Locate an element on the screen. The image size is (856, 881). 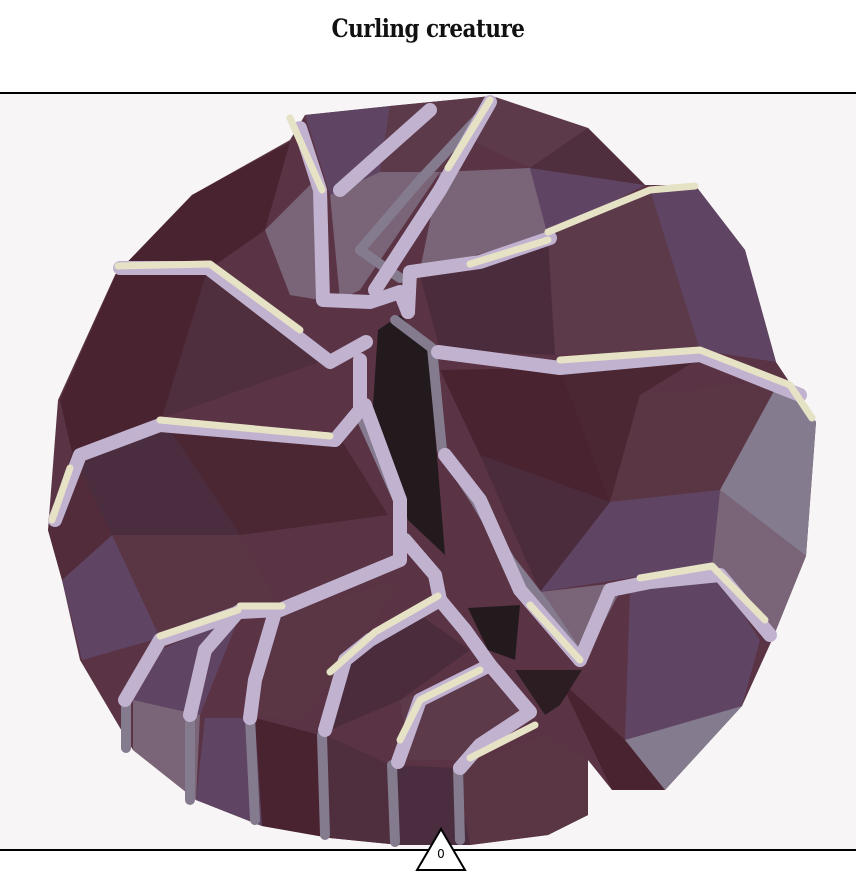
counter-label: 0 is located at coordinates (441, 854).